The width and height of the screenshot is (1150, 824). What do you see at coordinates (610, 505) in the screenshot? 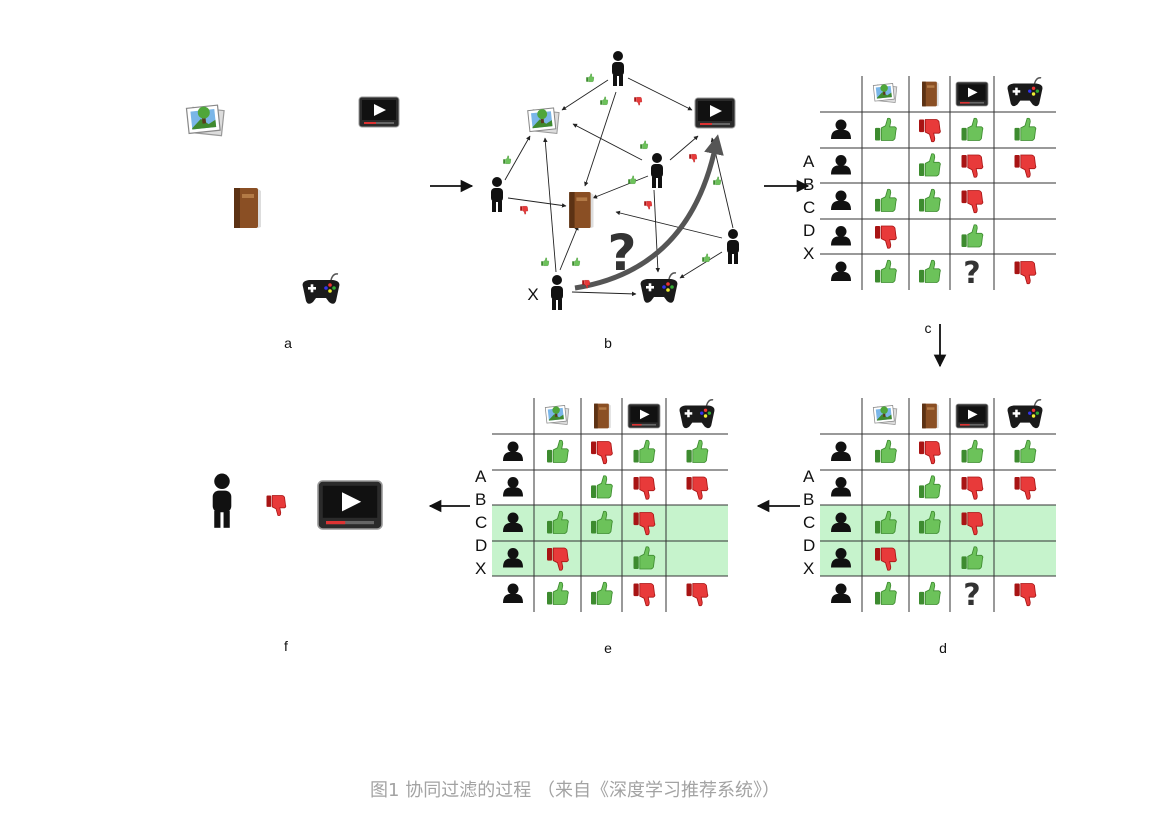
I see `matrix-e` at bounding box center [610, 505].